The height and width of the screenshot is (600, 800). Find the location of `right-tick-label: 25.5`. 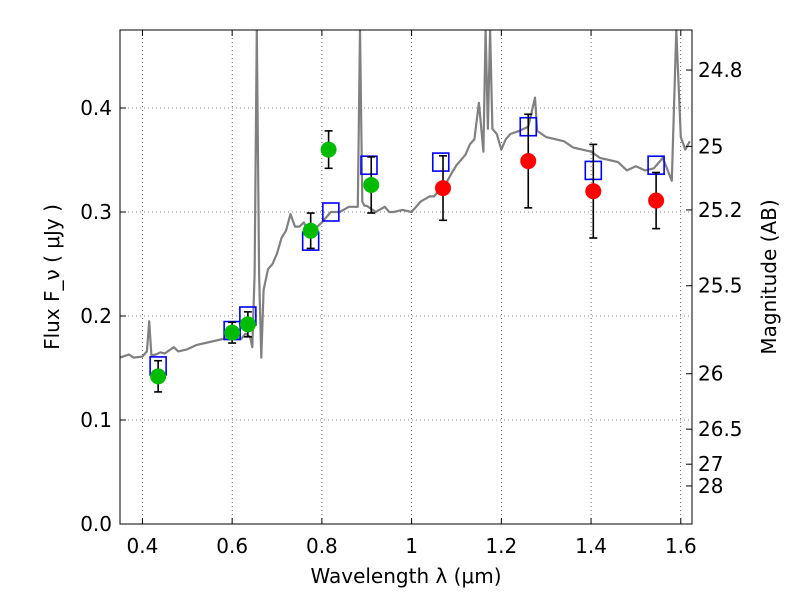

right-tick-label: 25.5 is located at coordinates (720, 286).